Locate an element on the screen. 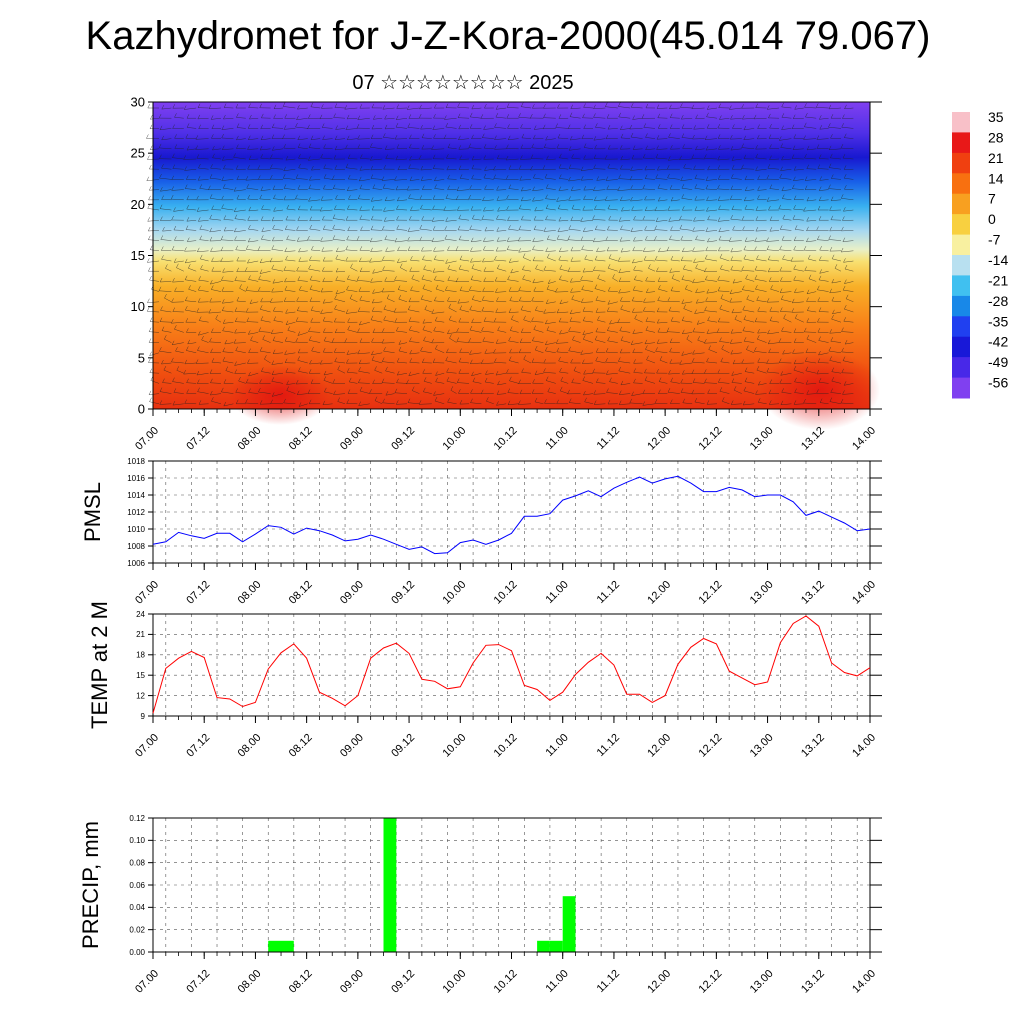  precip-y-tick-label: 0.04 is located at coordinates (137, 907).